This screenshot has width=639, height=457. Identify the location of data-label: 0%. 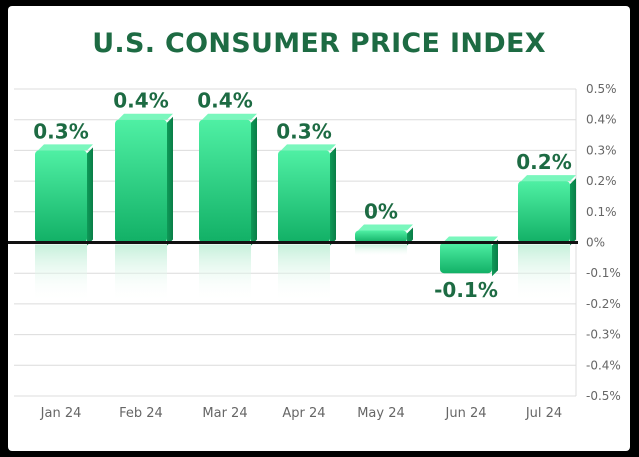
(381, 212).